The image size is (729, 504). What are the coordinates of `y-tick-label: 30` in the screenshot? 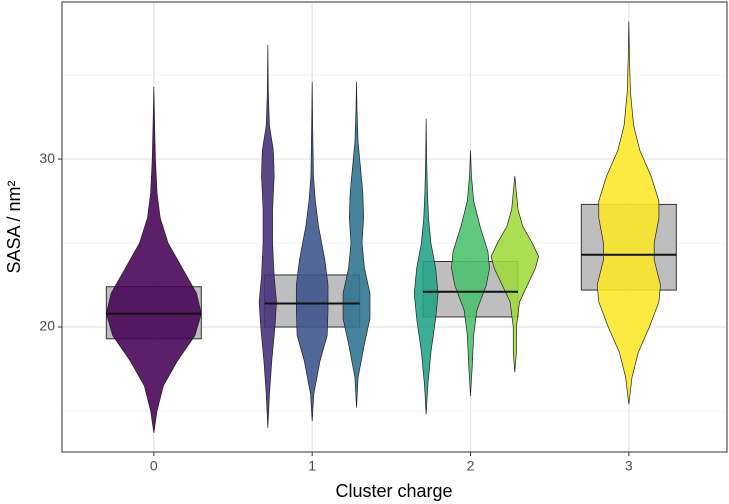 It's located at (47, 158).